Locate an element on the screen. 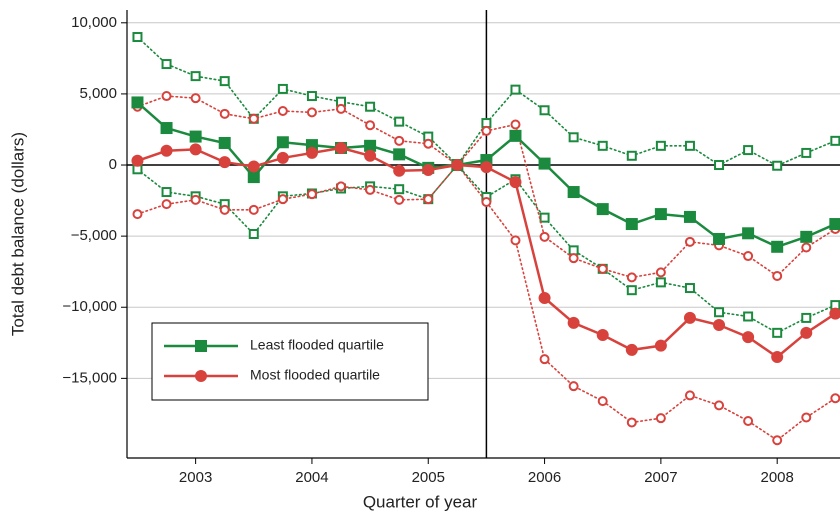  y-tick-label: 10,000 is located at coordinates (94, 22).